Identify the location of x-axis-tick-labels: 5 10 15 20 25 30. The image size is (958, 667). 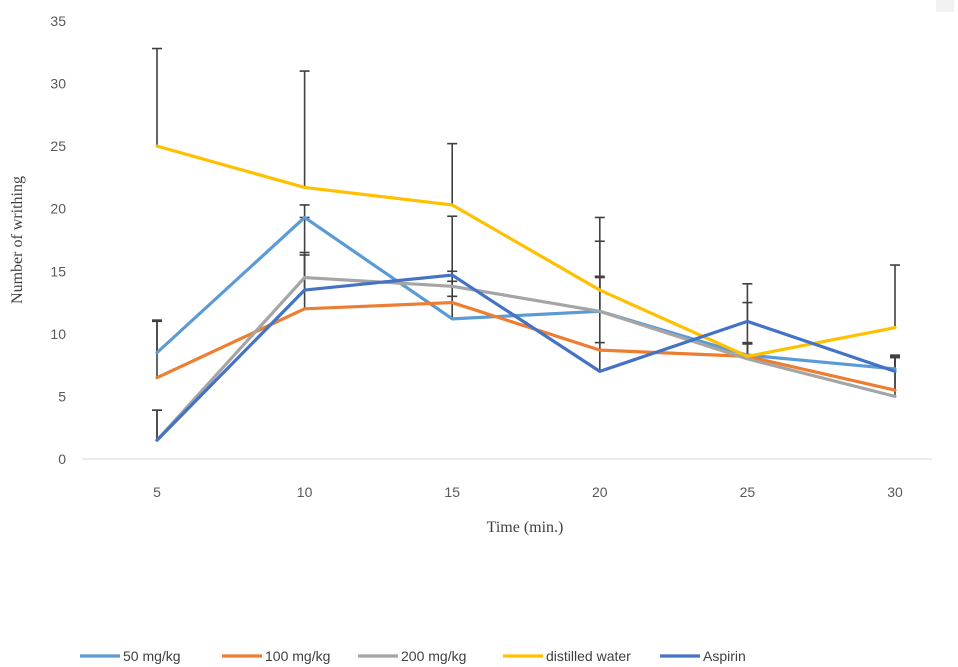
(528, 492).